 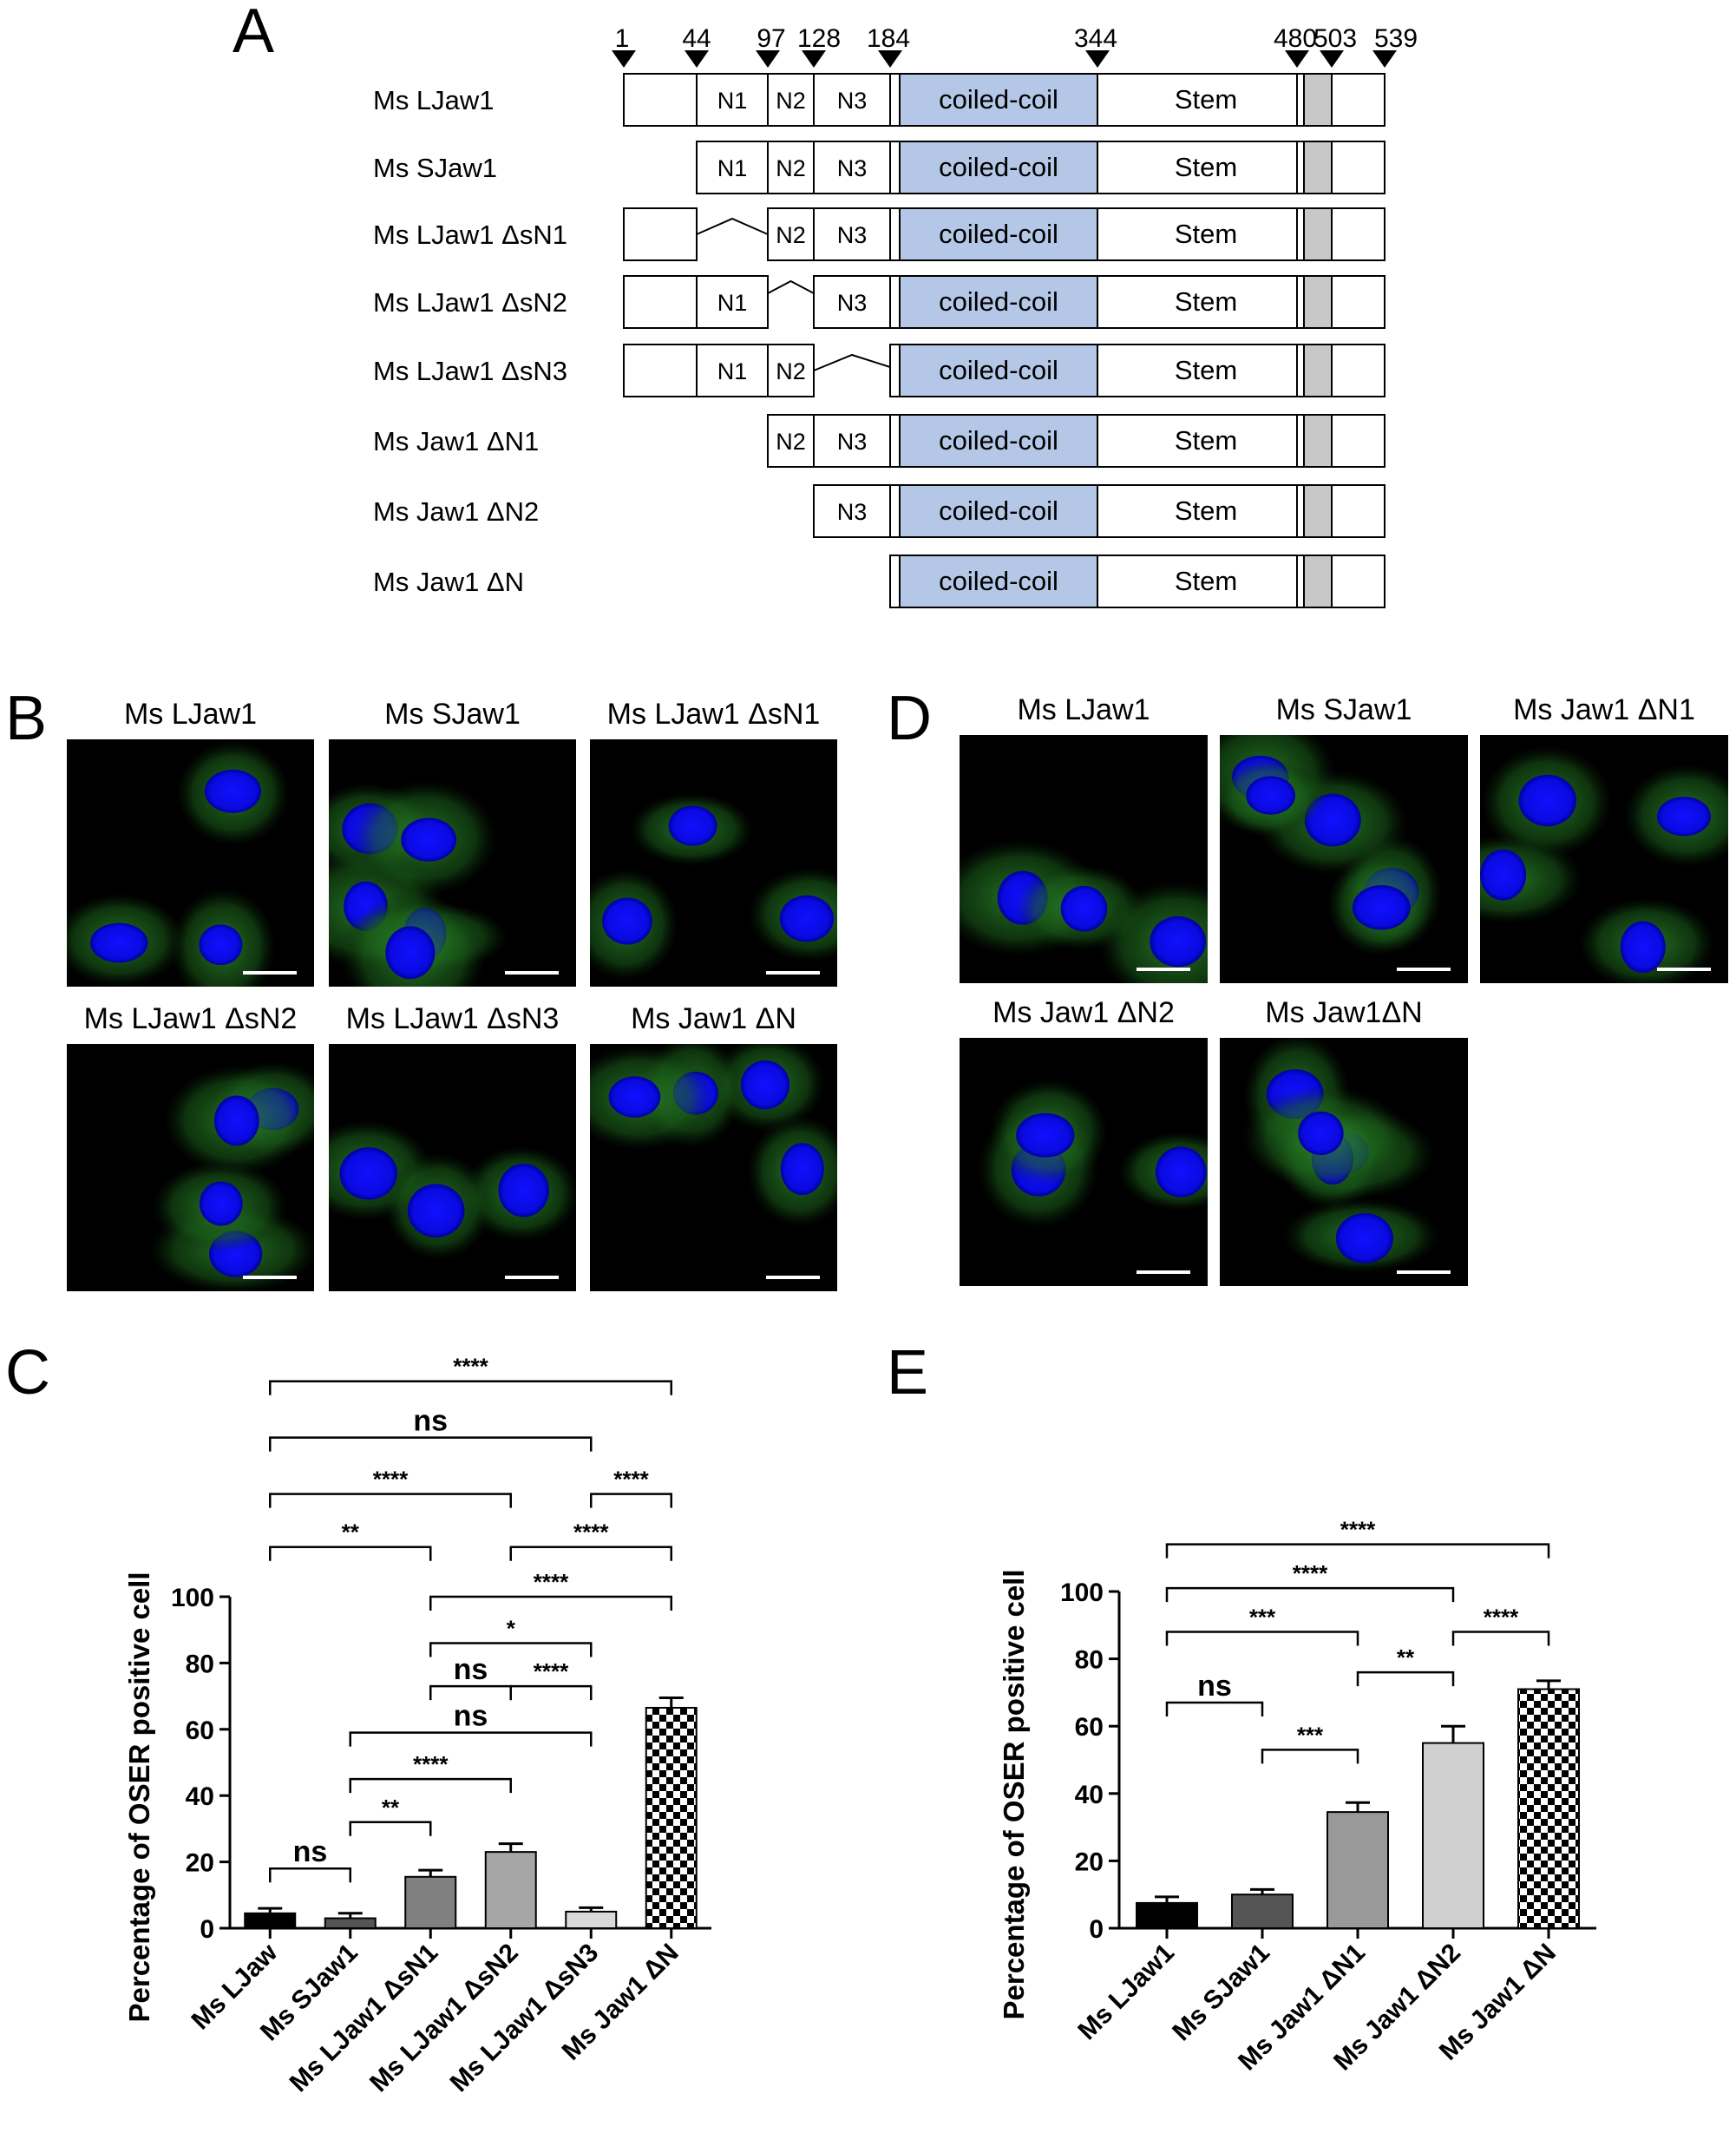 I want to click on panel-letter-c: C, so click(x=28, y=1373).